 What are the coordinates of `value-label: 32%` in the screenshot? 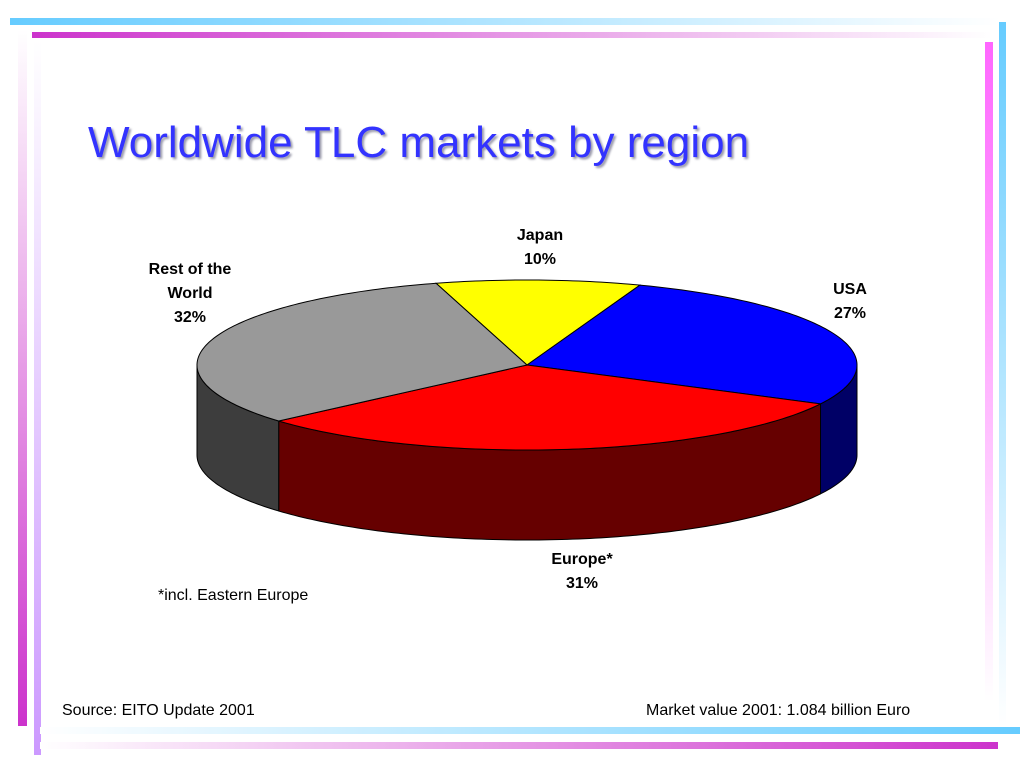 It's located at (190, 317).